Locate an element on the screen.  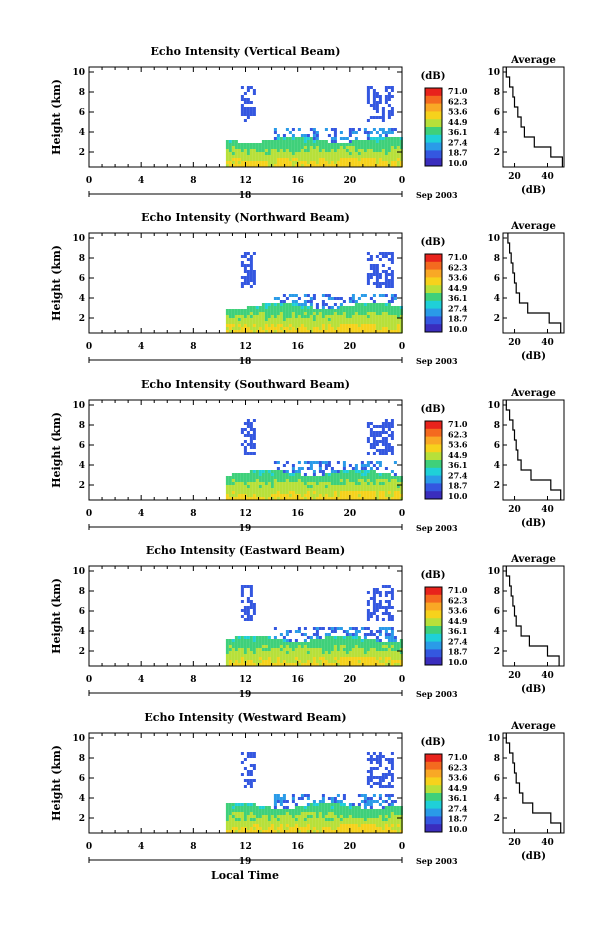
heatmap-cells is located at coordinates (314, 126).